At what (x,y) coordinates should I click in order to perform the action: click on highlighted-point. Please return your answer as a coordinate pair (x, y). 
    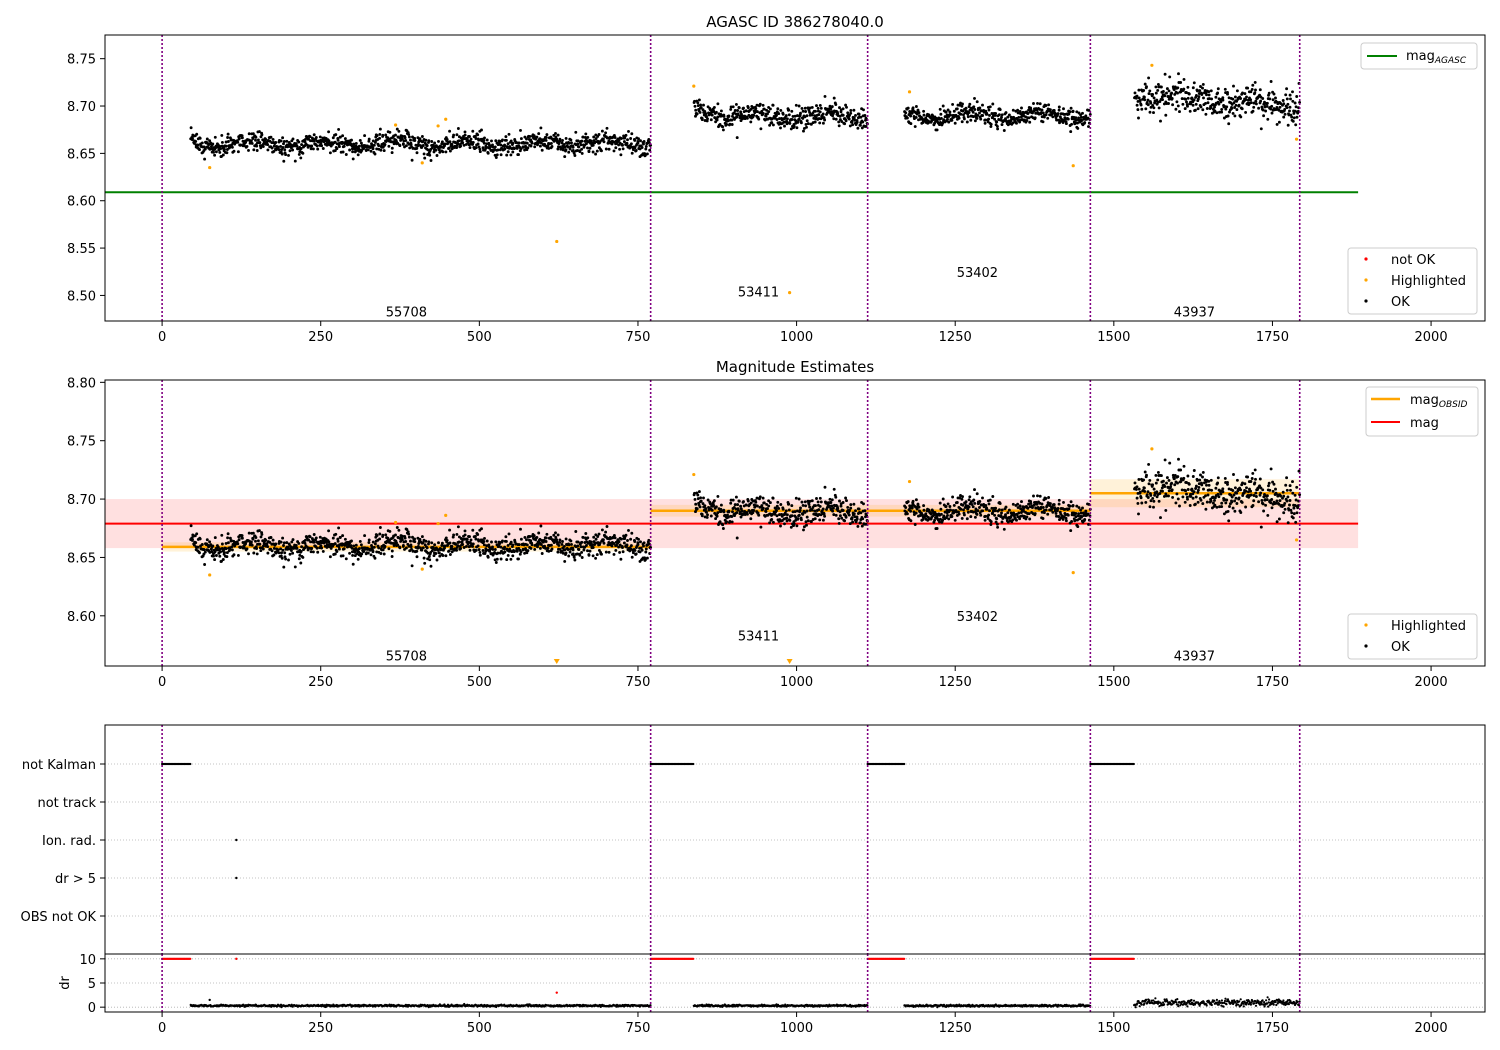
    Looking at the image, I should click on (1073, 166).